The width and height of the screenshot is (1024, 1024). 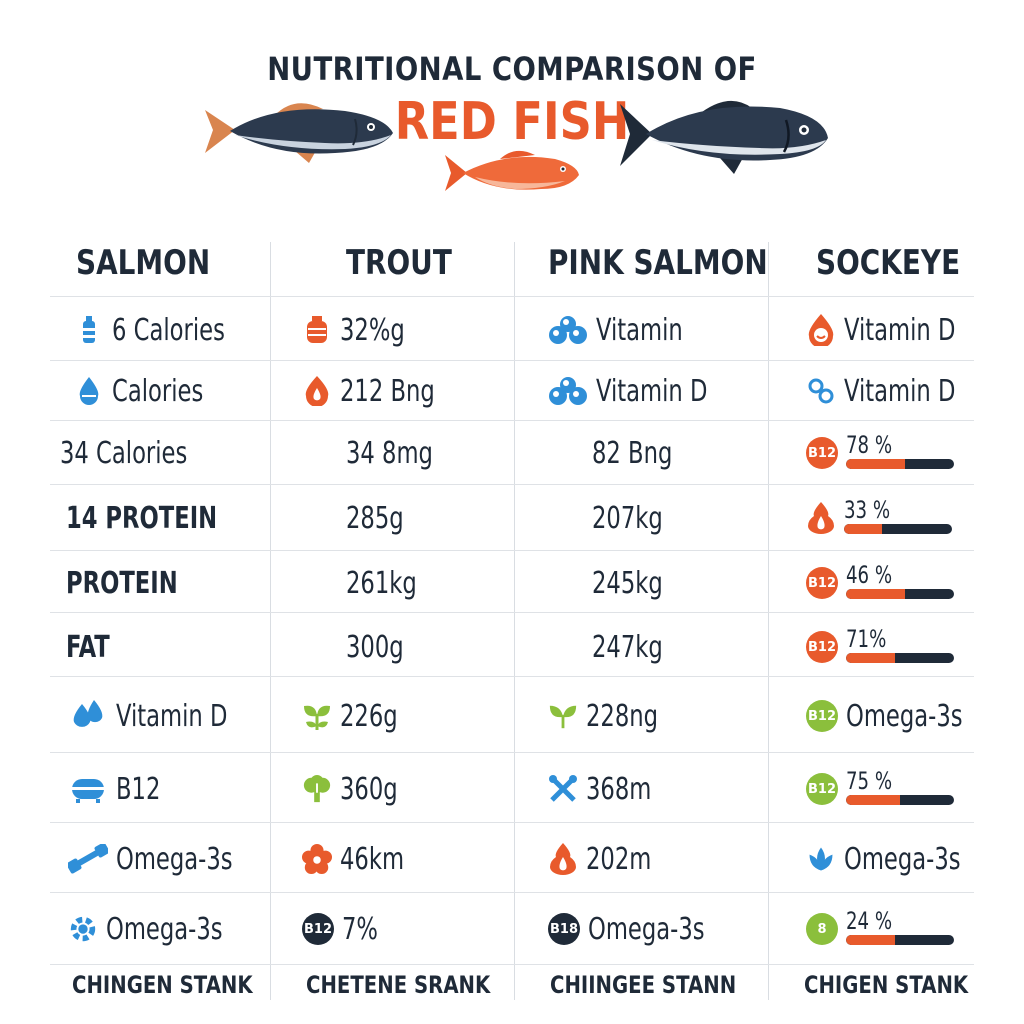 I want to click on footer-label: CHIINGEE STANN, so click(x=663, y=985).